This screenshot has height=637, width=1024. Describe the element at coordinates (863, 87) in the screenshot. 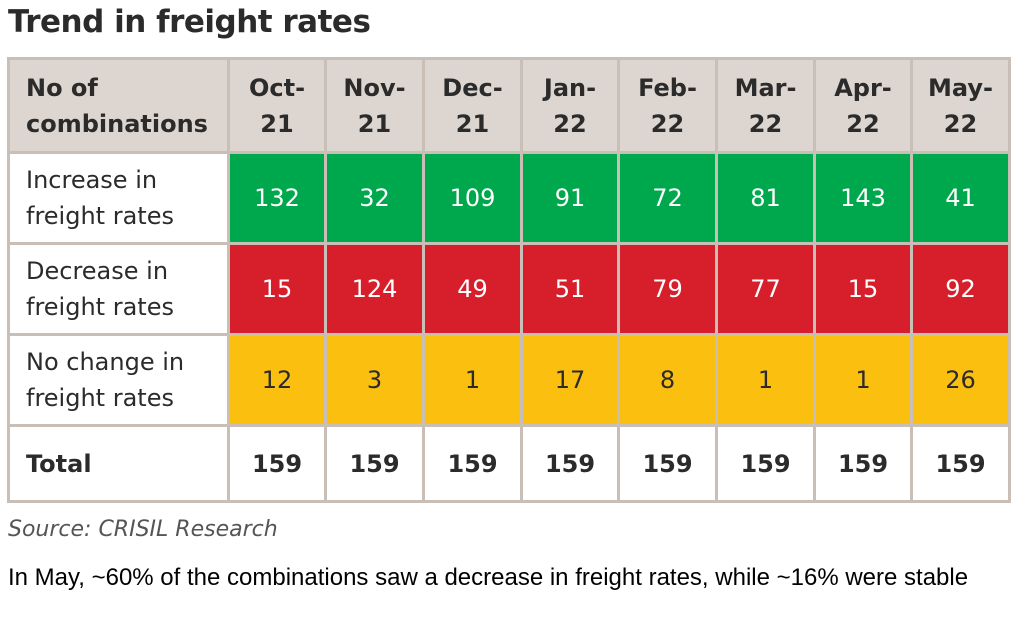

I see `column-header-month: Apr-` at that location.